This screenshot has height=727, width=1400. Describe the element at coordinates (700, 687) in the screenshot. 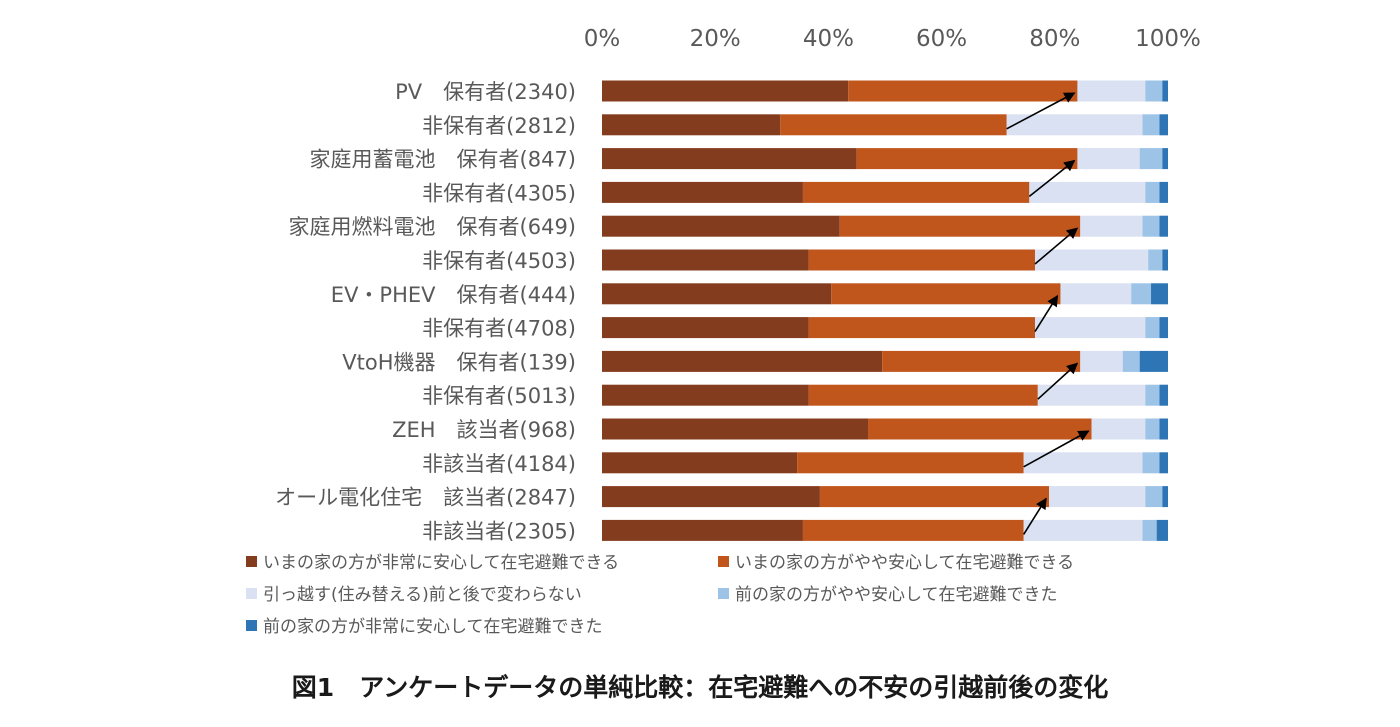

I see `figure-caption: 図1 アンケートデータの単純比較：在宅避難への不安の引越前後の変化` at that location.